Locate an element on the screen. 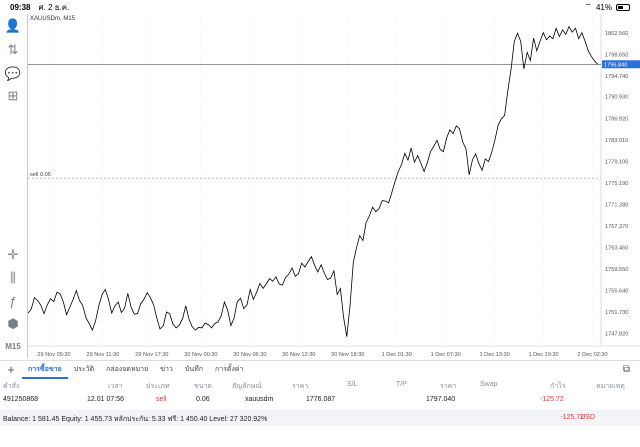  col-comment: หมายเหตุ is located at coordinates (610, 386).